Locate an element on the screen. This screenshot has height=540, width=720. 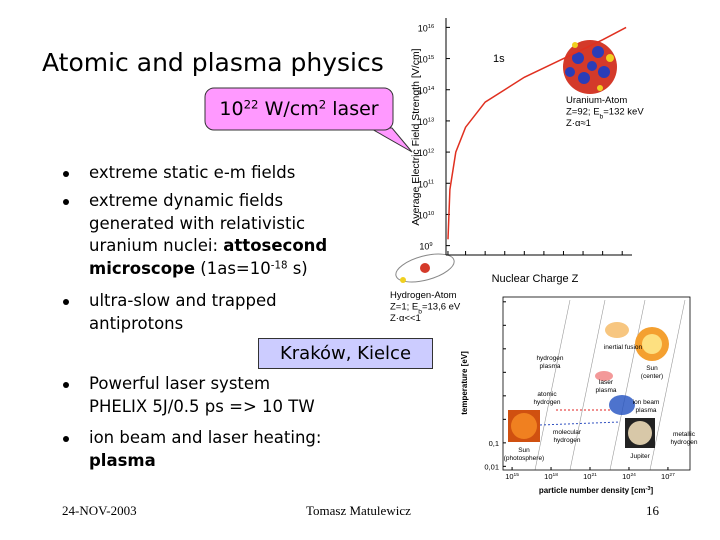
text-run: W/cm is located at coordinates (288, 109).